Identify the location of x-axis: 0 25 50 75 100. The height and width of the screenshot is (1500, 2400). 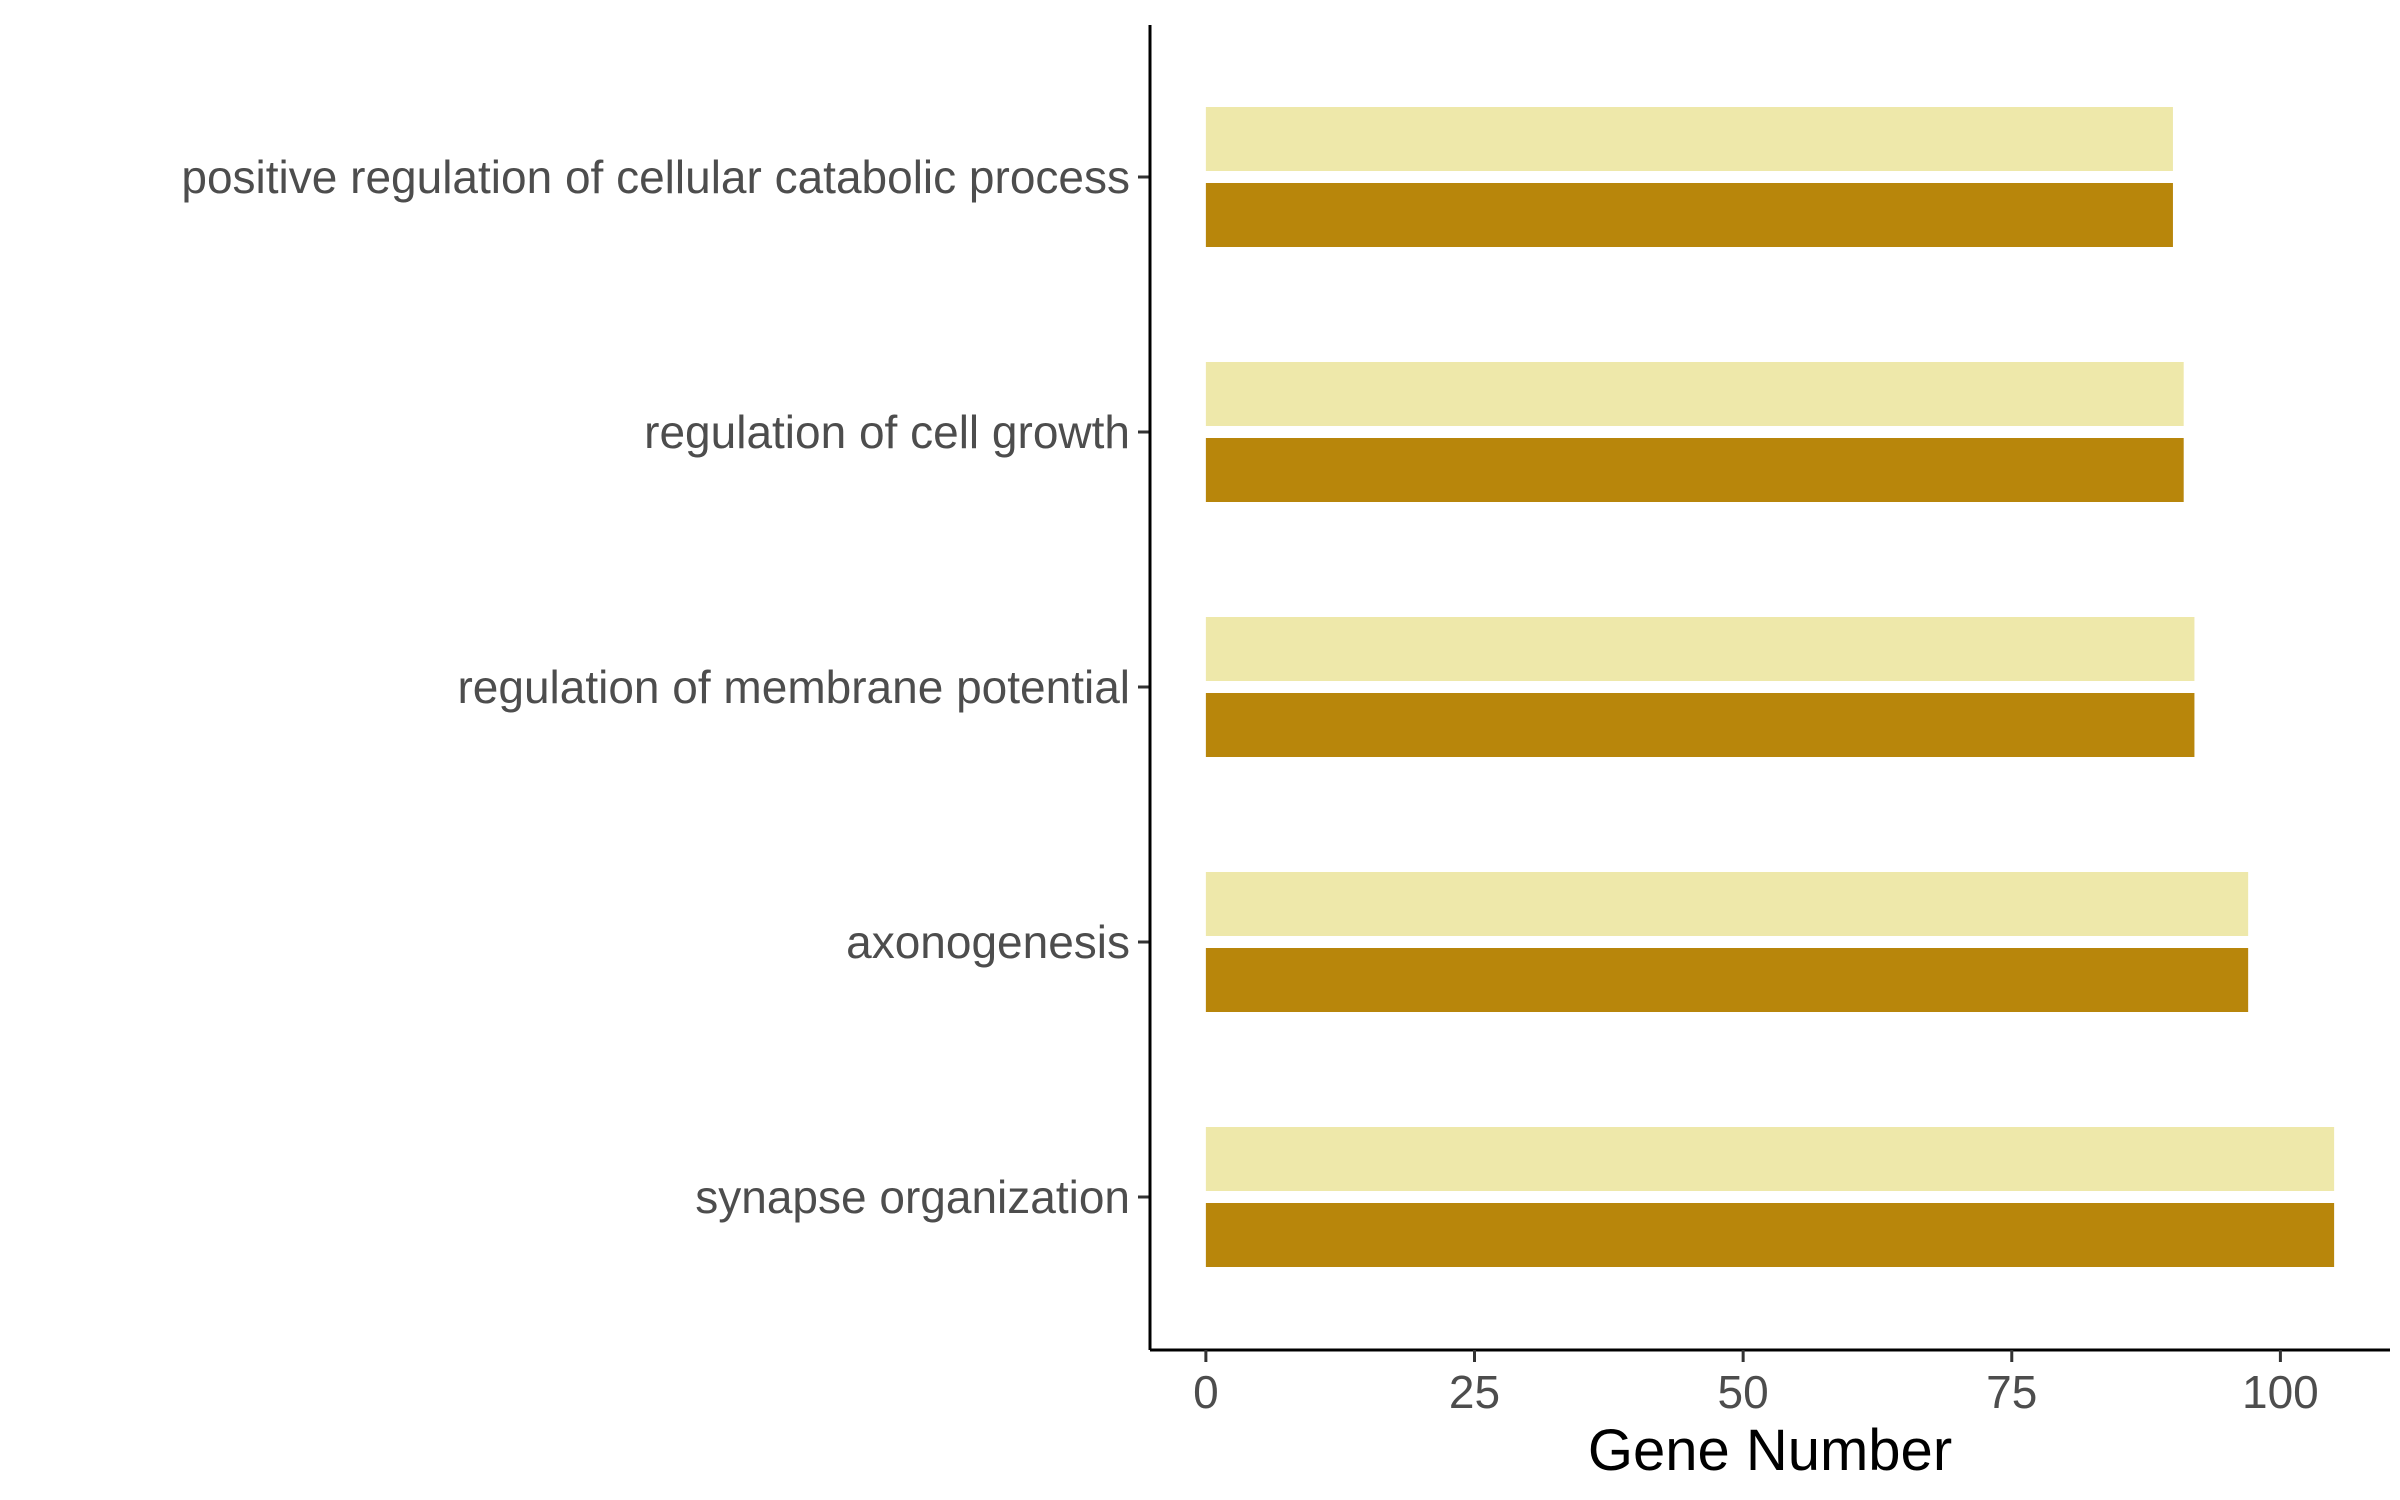
(1770, 1383).